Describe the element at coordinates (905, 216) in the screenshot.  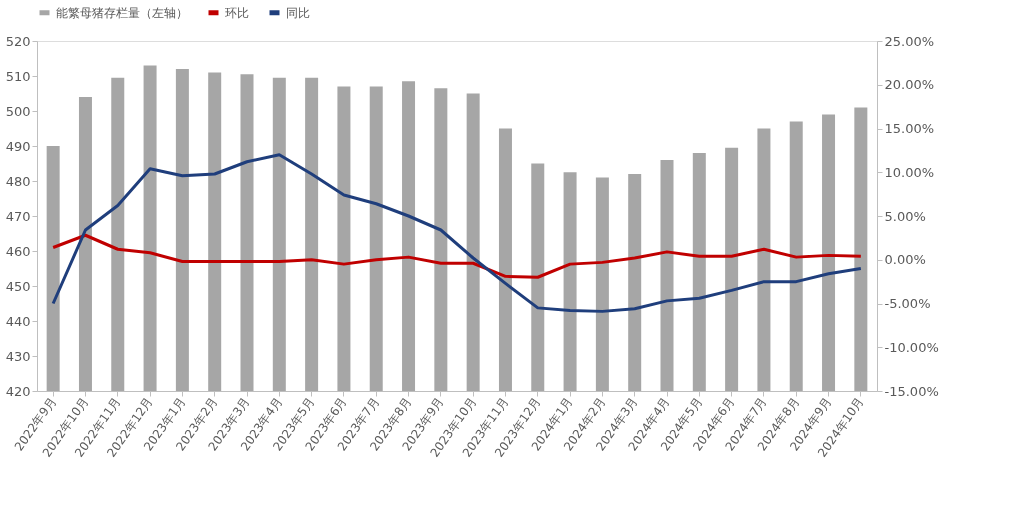
I see `y2-tick-label: 5.00%` at that location.